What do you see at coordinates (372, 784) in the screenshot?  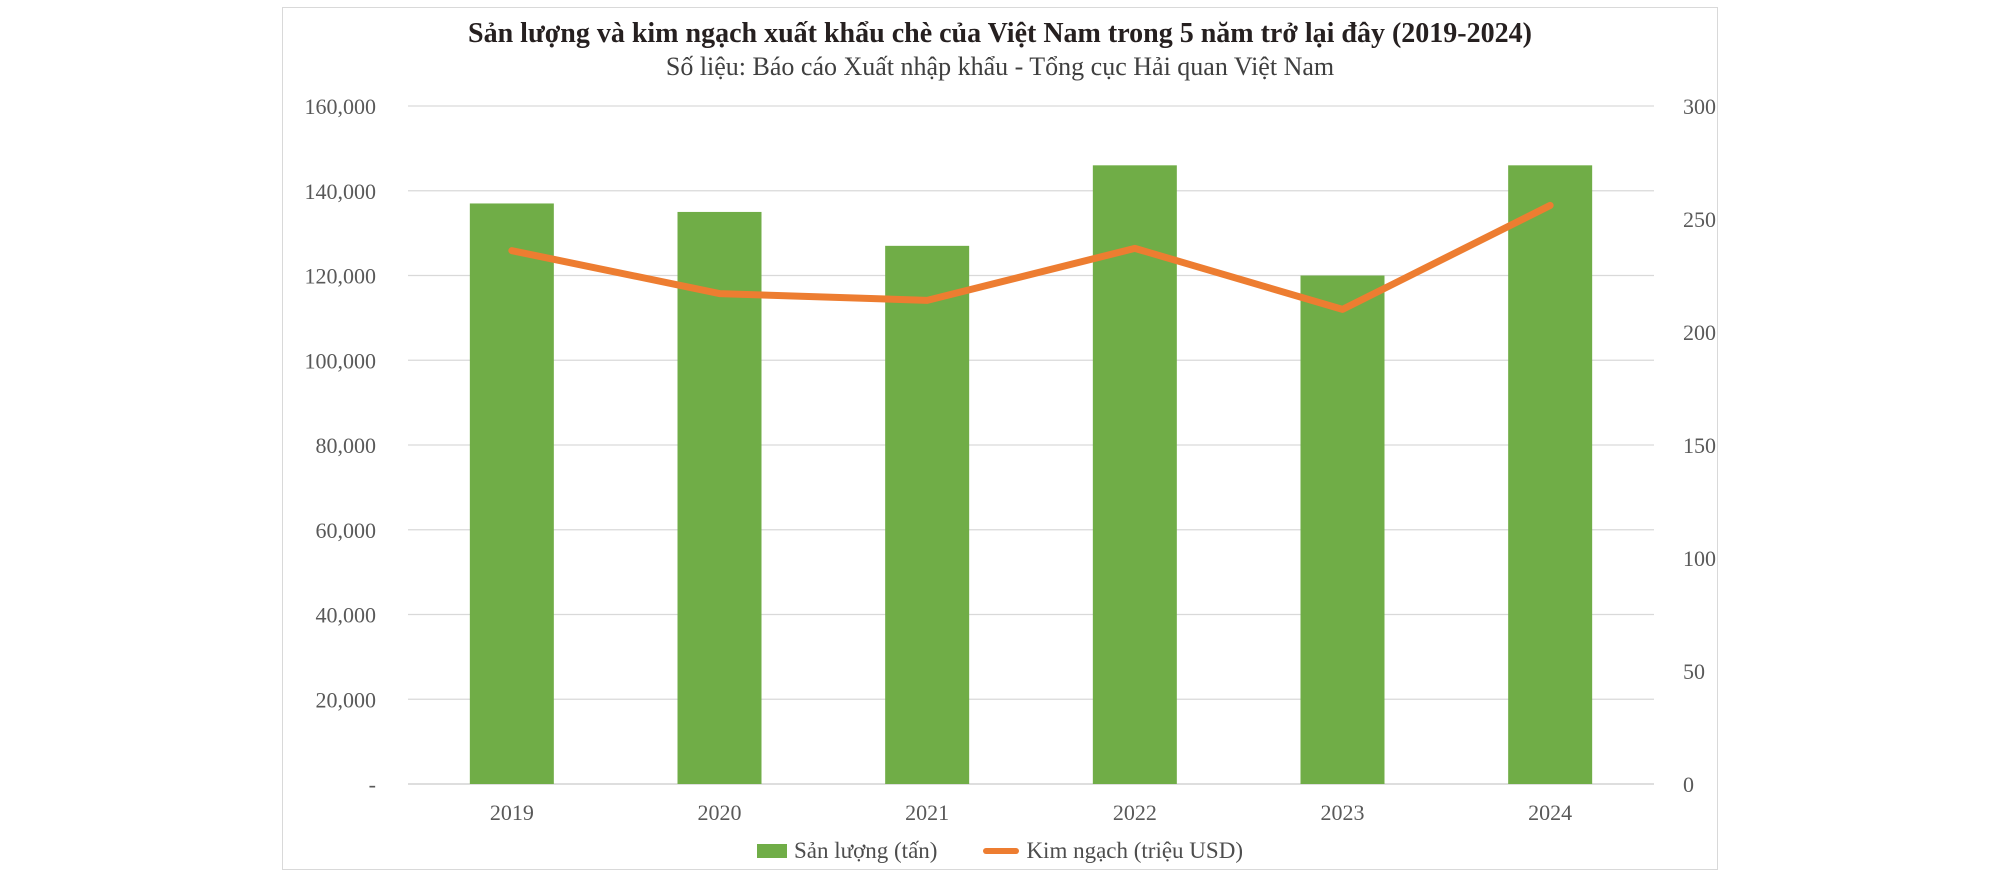 I see `left-axis-tick-0: -` at bounding box center [372, 784].